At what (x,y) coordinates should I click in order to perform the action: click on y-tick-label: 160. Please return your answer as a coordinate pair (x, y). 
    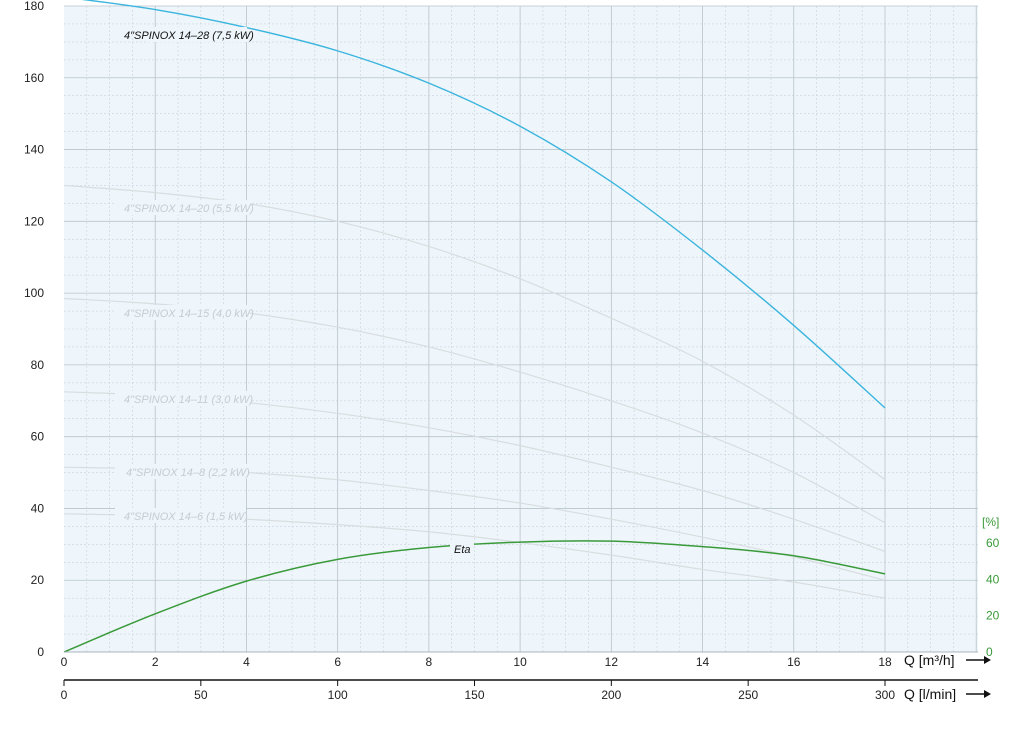
    Looking at the image, I should click on (34, 78).